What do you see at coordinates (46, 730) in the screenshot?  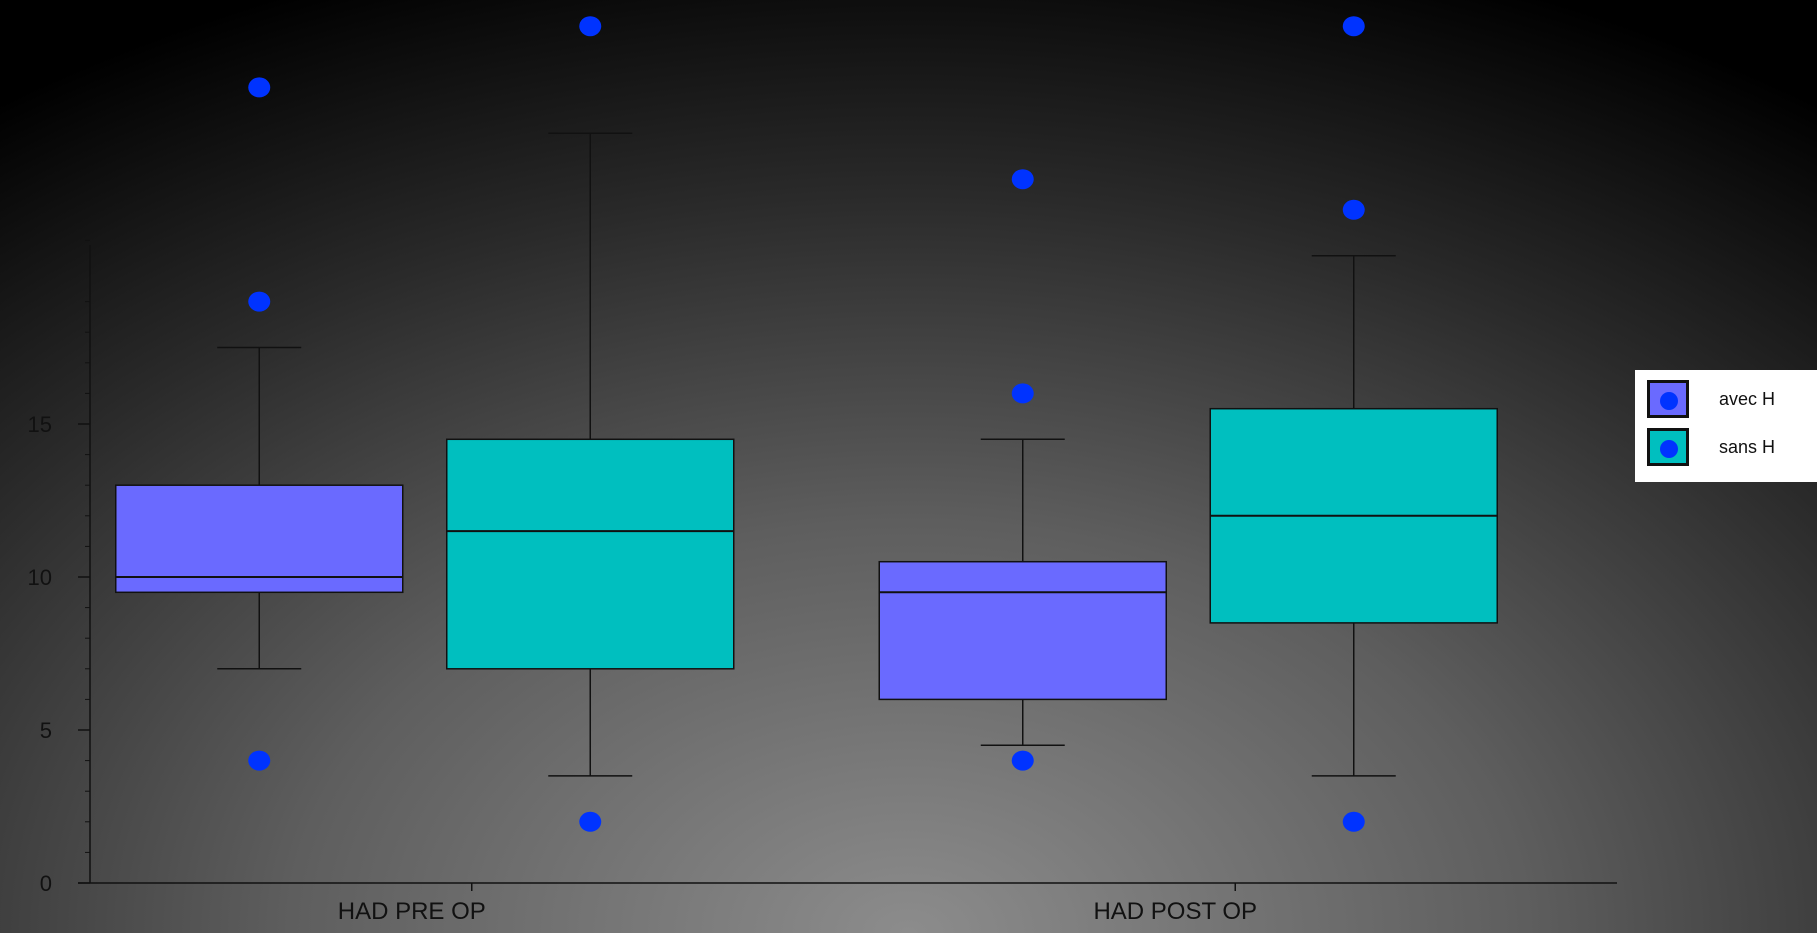 I see `y-tick-label: 5` at bounding box center [46, 730].